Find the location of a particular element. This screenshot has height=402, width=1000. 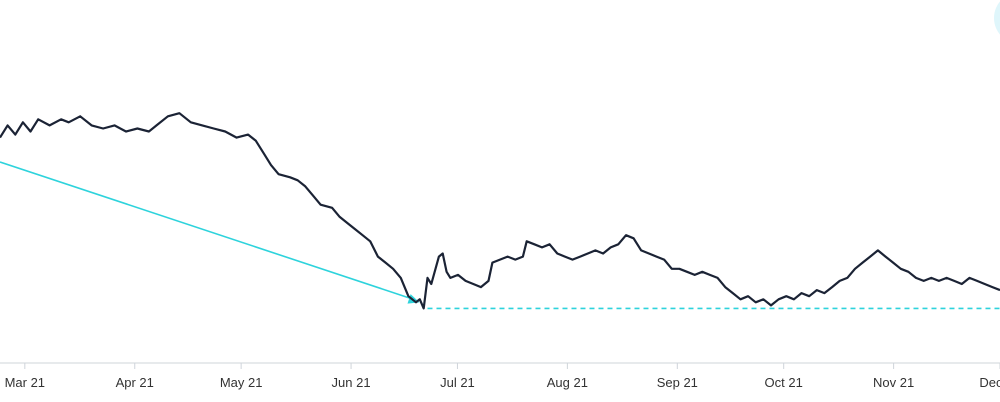

x-tick-label: Jul 21 is located at coordinates (457, 382).